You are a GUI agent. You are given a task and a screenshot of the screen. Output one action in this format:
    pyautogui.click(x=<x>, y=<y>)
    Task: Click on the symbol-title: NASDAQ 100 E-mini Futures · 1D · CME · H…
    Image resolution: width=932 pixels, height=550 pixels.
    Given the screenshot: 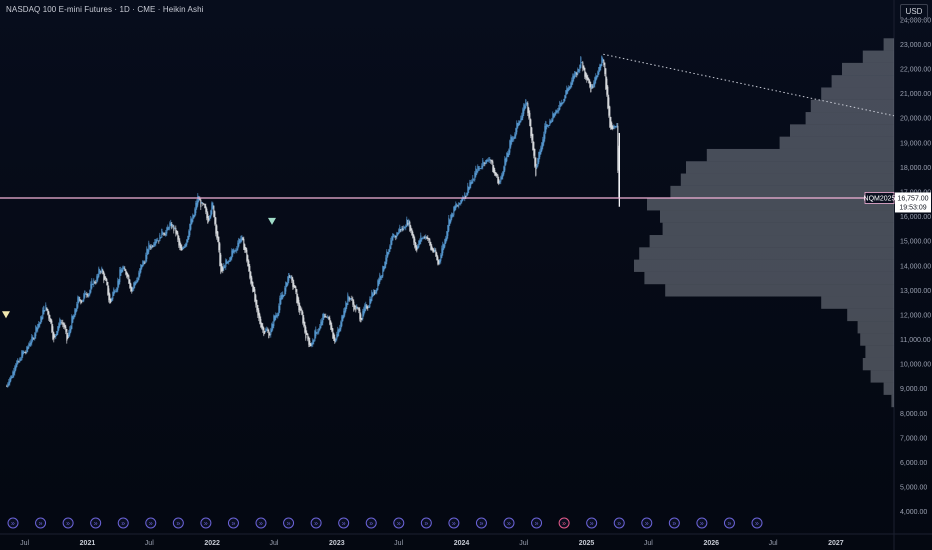 What is the action you would take?
    pyautogui.click(x=105, y=9)
    